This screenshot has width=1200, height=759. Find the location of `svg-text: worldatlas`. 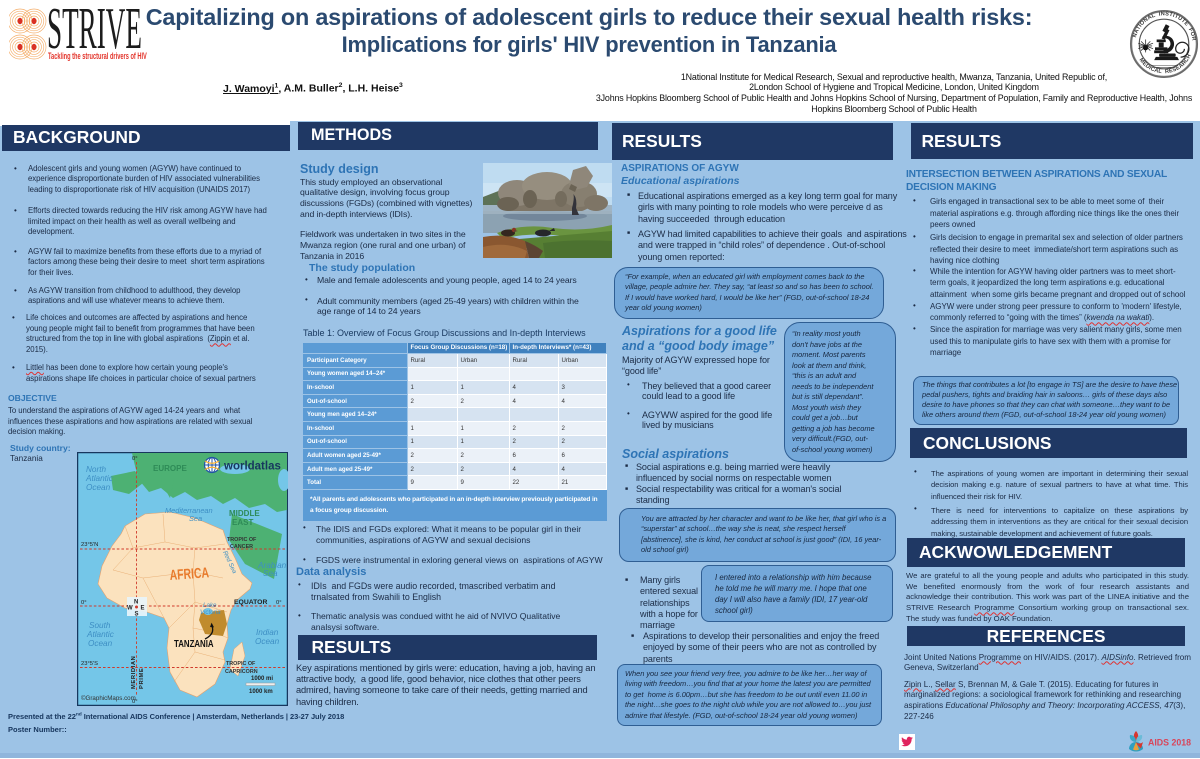

svg-text: worldatlas is located at coordinates (252, 467).